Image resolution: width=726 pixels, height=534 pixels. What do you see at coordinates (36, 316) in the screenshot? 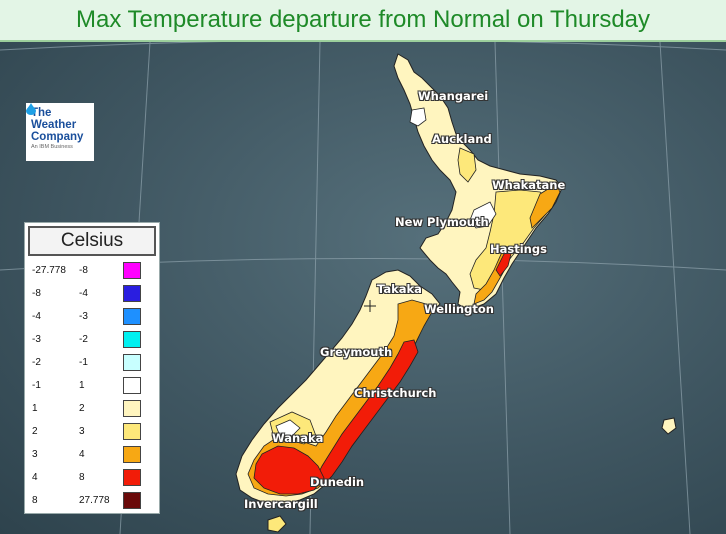
I see `legend-min-value: -4` at bounding box center [36, 316].